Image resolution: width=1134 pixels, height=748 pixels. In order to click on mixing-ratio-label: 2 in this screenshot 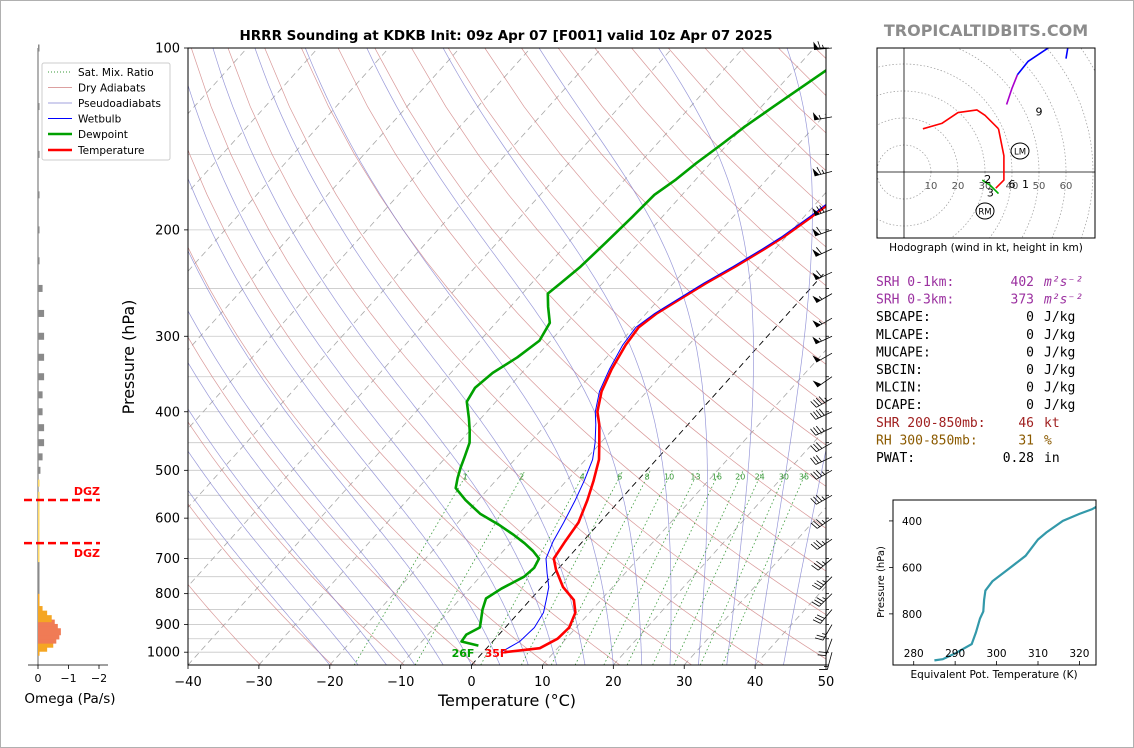, I will do `click(521, 477)`.